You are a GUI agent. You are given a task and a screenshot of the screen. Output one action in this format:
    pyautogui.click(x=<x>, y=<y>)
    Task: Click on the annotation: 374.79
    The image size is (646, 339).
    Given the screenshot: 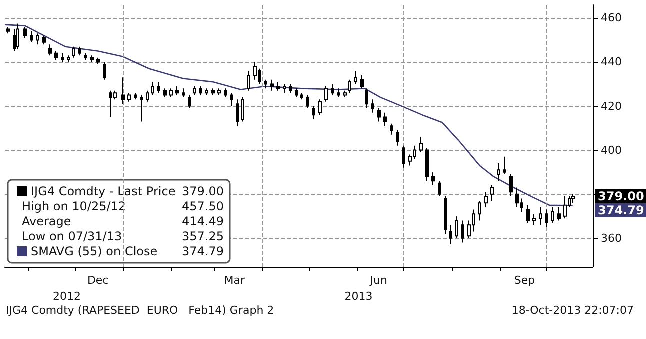 What is the action you would take?
    pyautogui.click(x=203, y=251)
    